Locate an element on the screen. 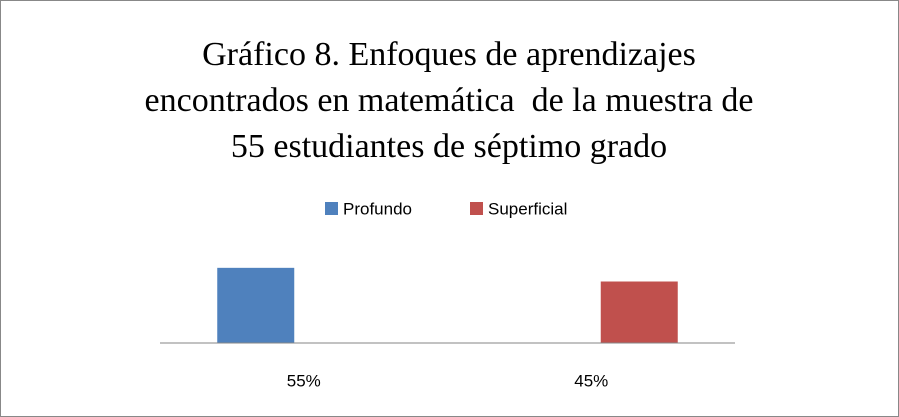 This screenshot has height=417, width=899. chart-title: 55 estudiantes de séptimo grado is located at coordinates (449, 146).